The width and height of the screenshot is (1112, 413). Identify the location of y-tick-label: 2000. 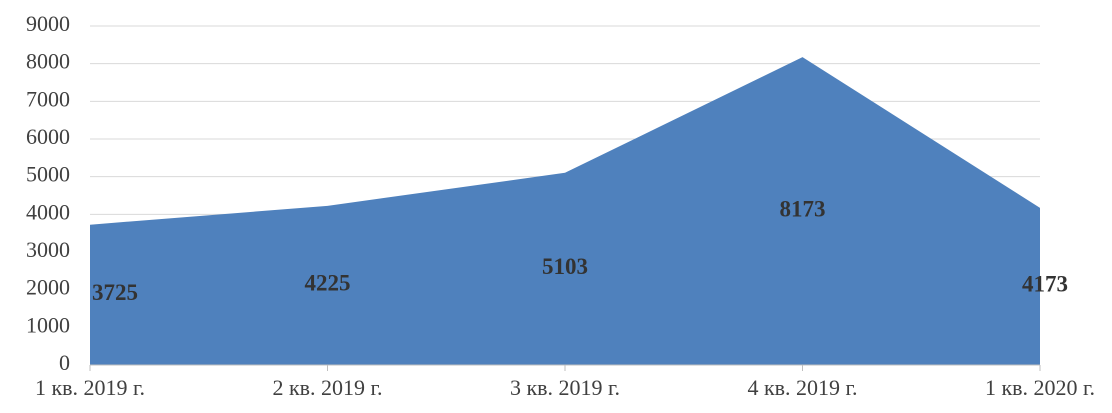
(48, 287).